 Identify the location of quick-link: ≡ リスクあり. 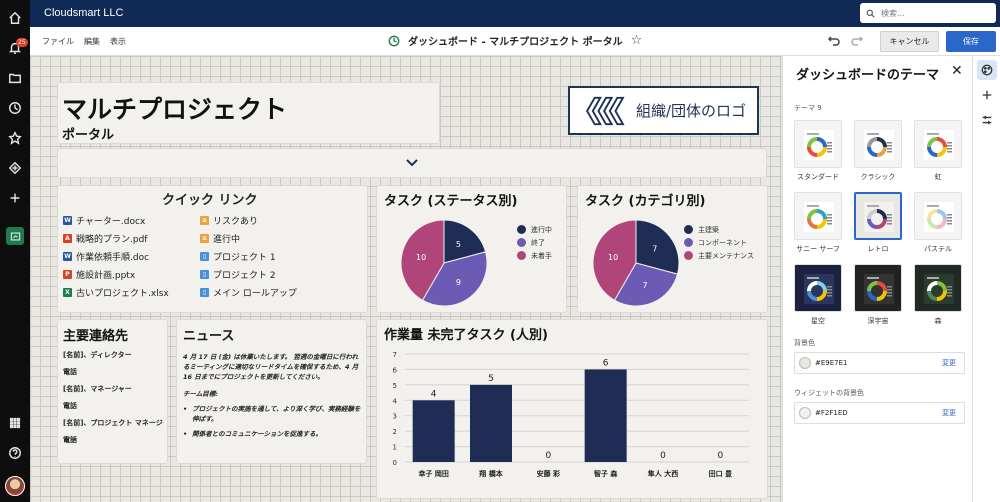
(262, 220).